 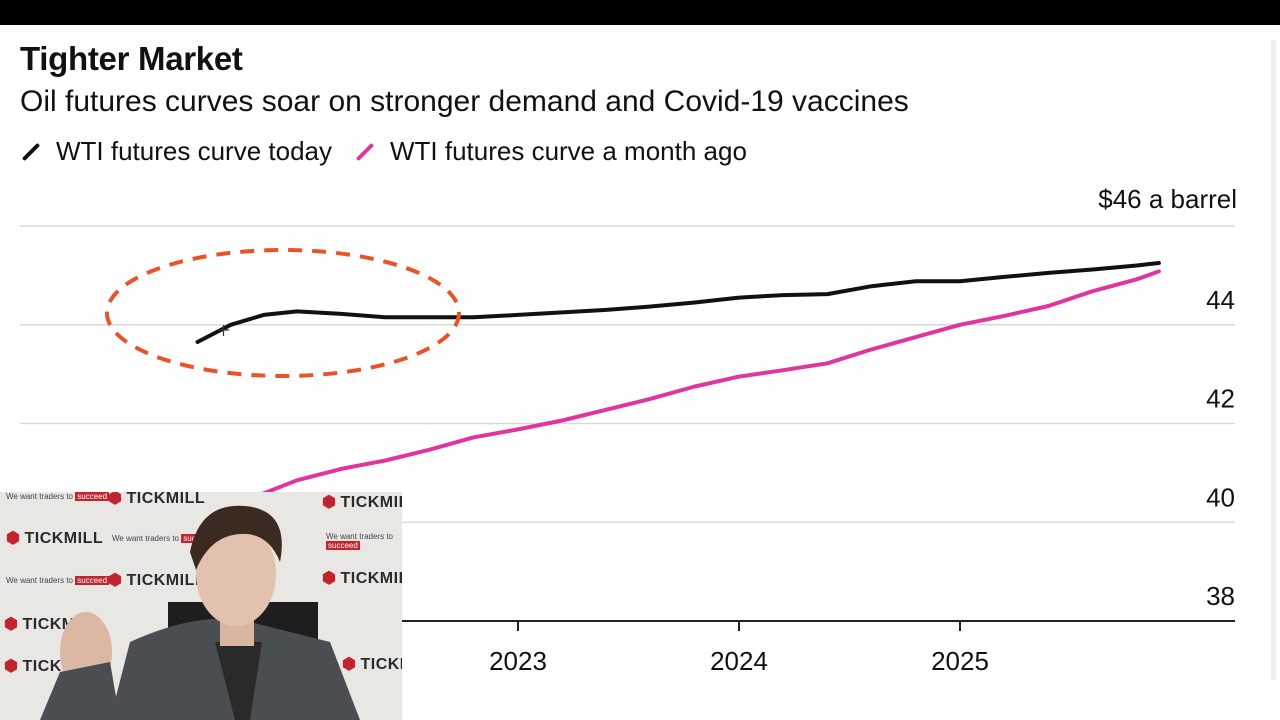 What do you see at coordinates (1220, 399) in the screenshot?
I see `y-tick-label: 42` at bounding box center [1220, 399].